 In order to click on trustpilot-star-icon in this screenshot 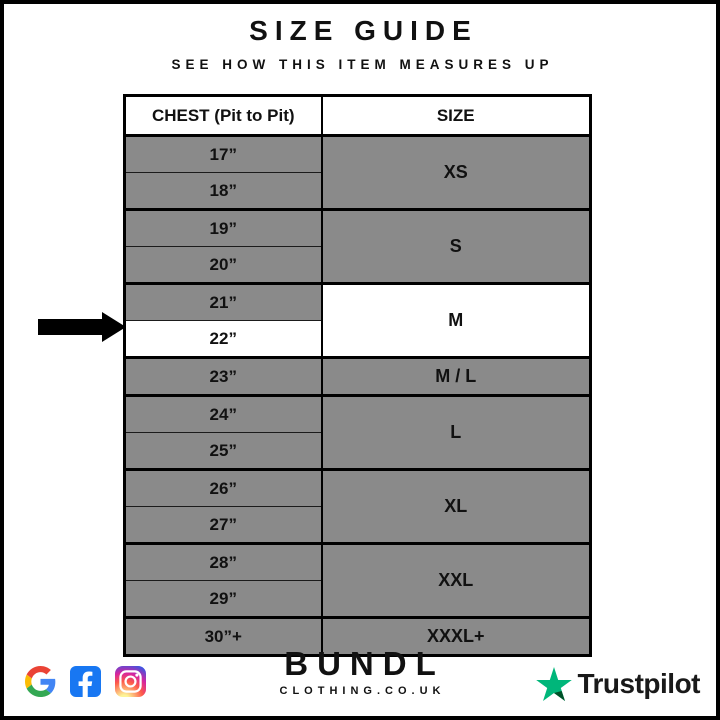, I will do `click(554, 684)`.